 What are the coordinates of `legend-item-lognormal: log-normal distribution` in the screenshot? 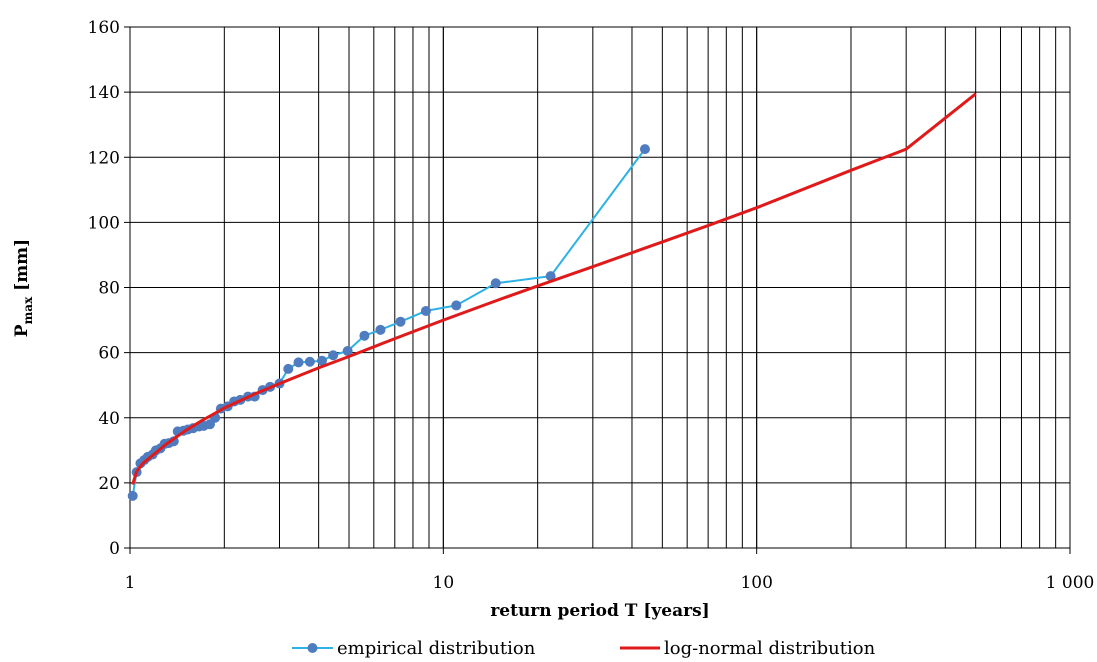 It's located at (748, 648).